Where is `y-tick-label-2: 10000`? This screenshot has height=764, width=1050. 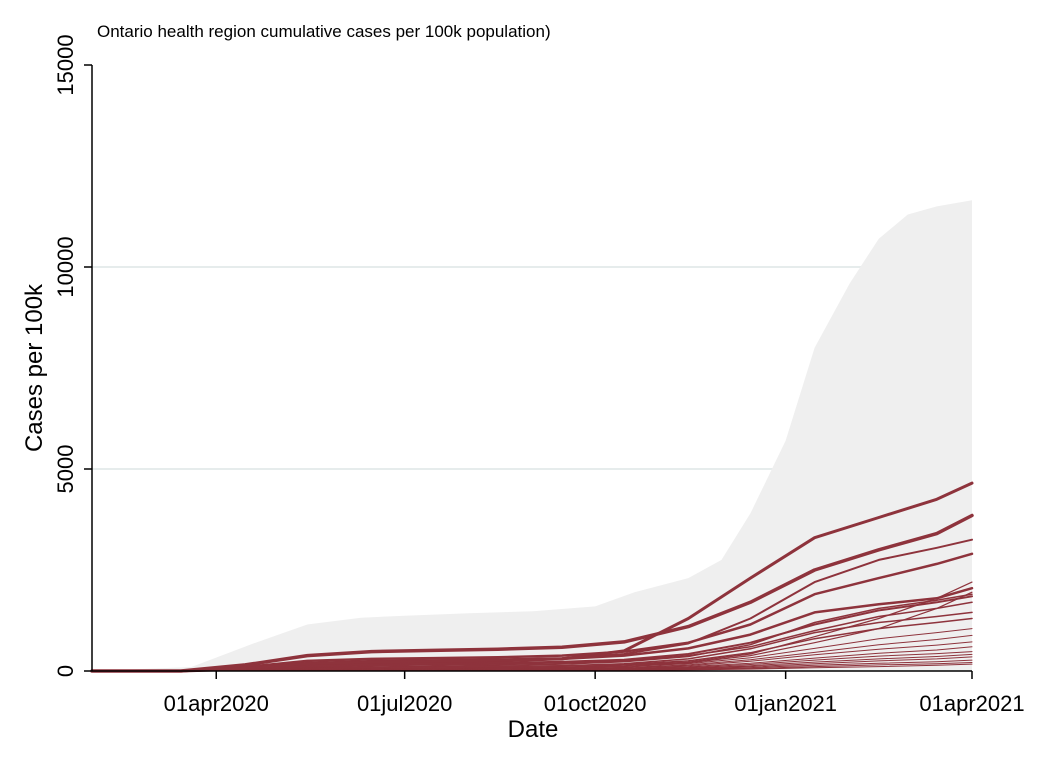 y-tick-label-2: 10000 is located at coordinates (65, 266).